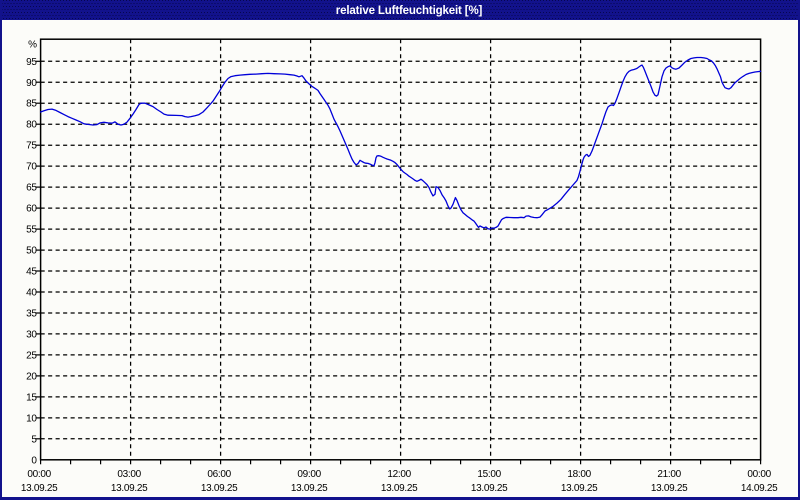 The height and width of the screenshot is (500, 800). I want to click on svg-text: 14.09.25, so click(759, 488).